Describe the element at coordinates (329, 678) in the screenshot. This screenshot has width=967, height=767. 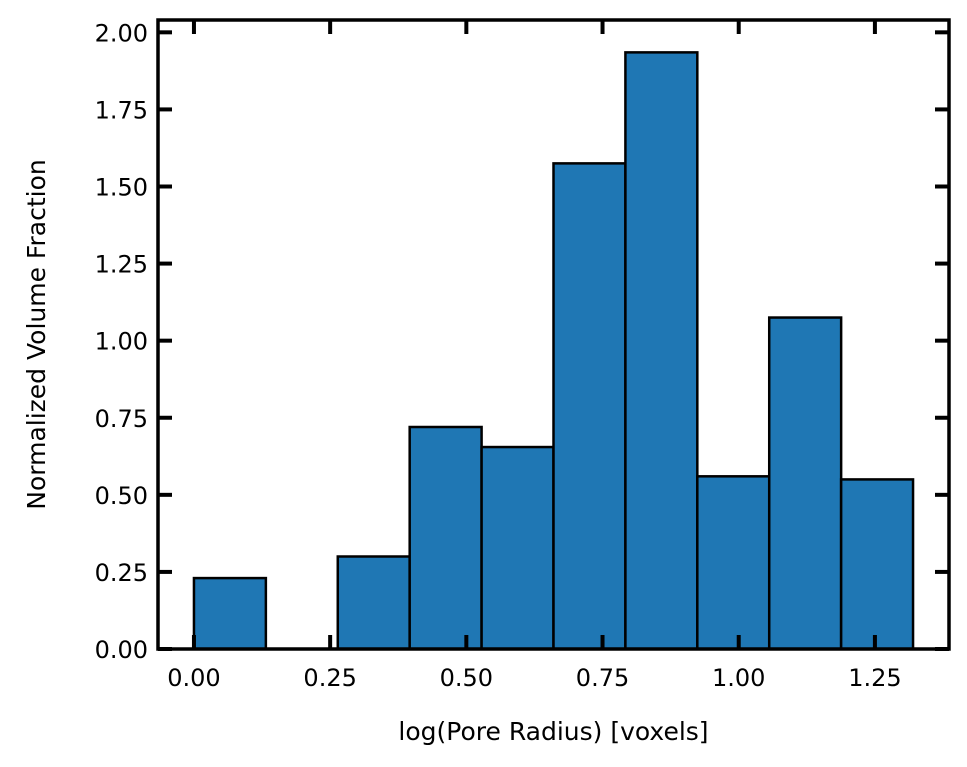
I see `x-tick-label: 0.25` at that location.